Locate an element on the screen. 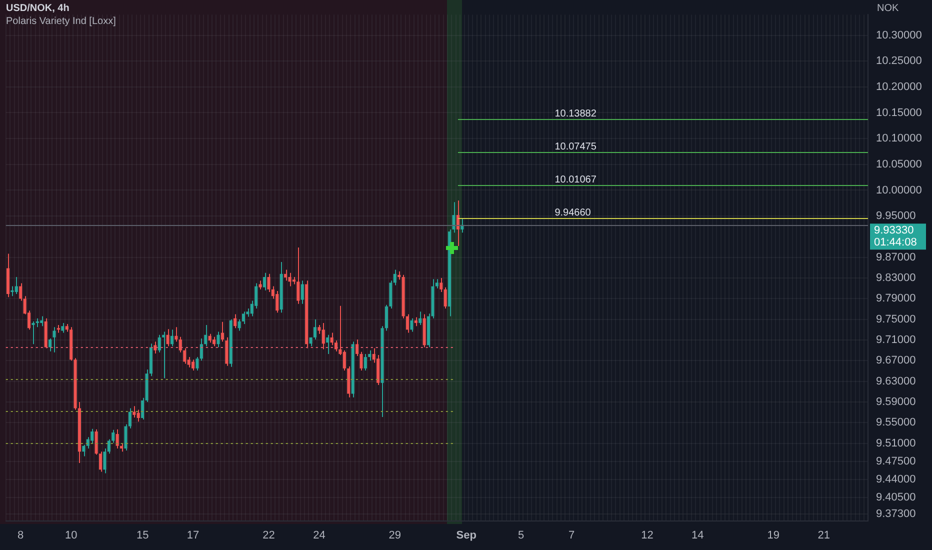 The image size is (932, 550). ref-line-label: 9.94660 is located at coordinates (573, 212).